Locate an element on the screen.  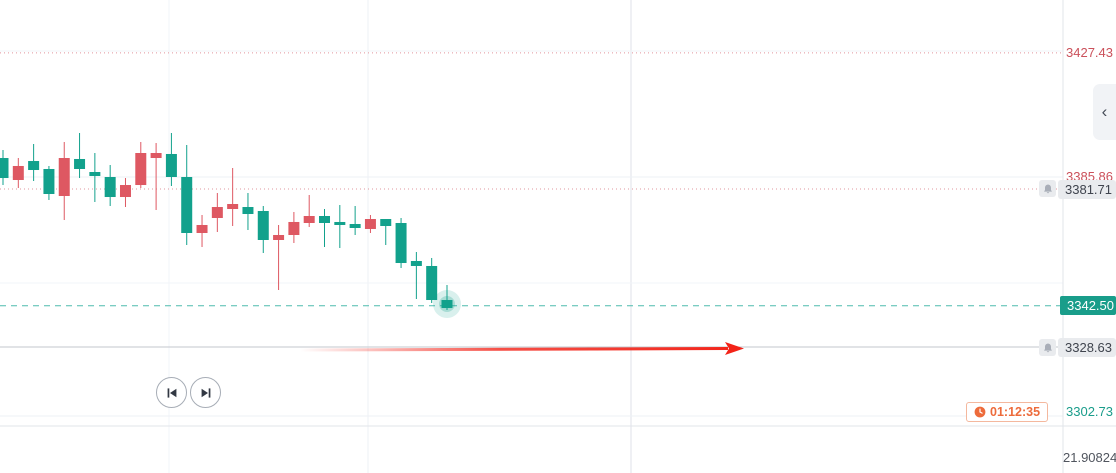
replay-controls is located at coordinates (188, 392).